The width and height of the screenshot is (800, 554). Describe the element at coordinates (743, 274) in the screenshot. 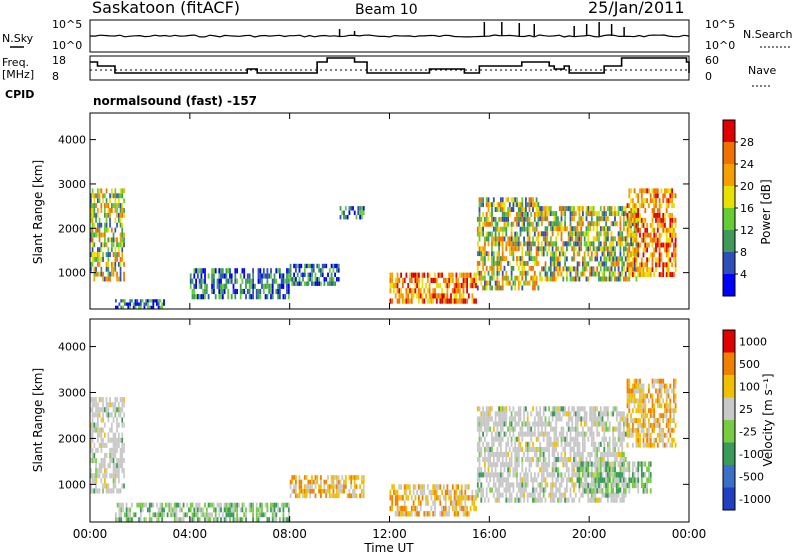

I see `colorbar-tick-label: 4` at that location.